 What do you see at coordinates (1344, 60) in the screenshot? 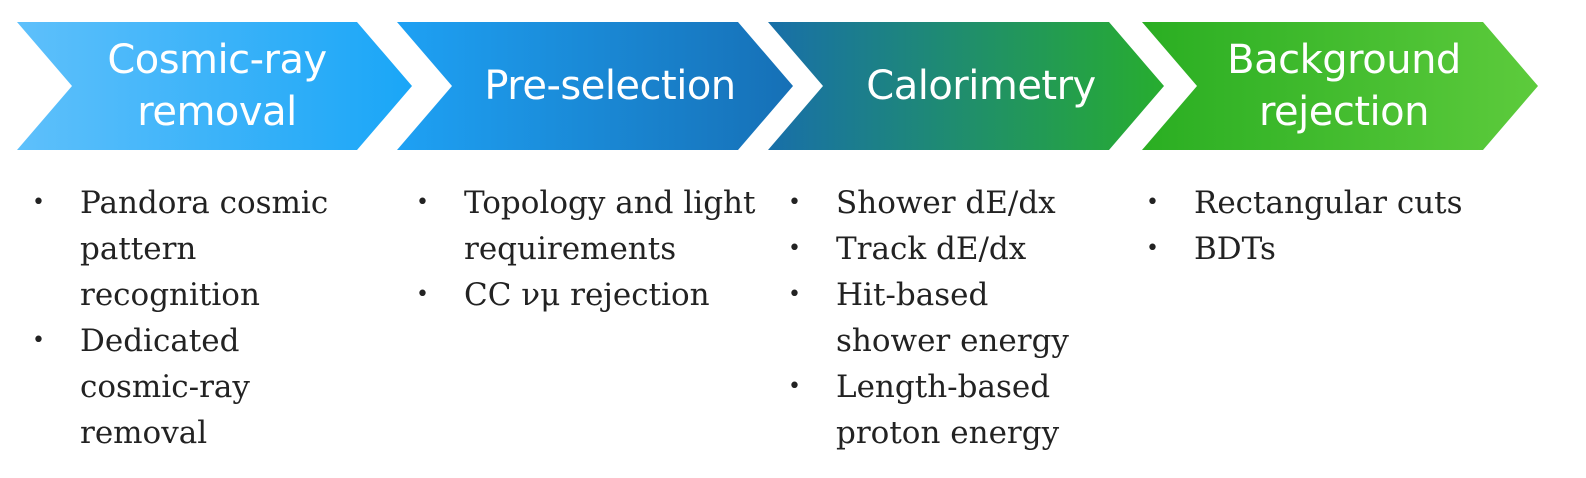
I see `stage-4-title-line-1: Background` at bounding box center [1344, 60].